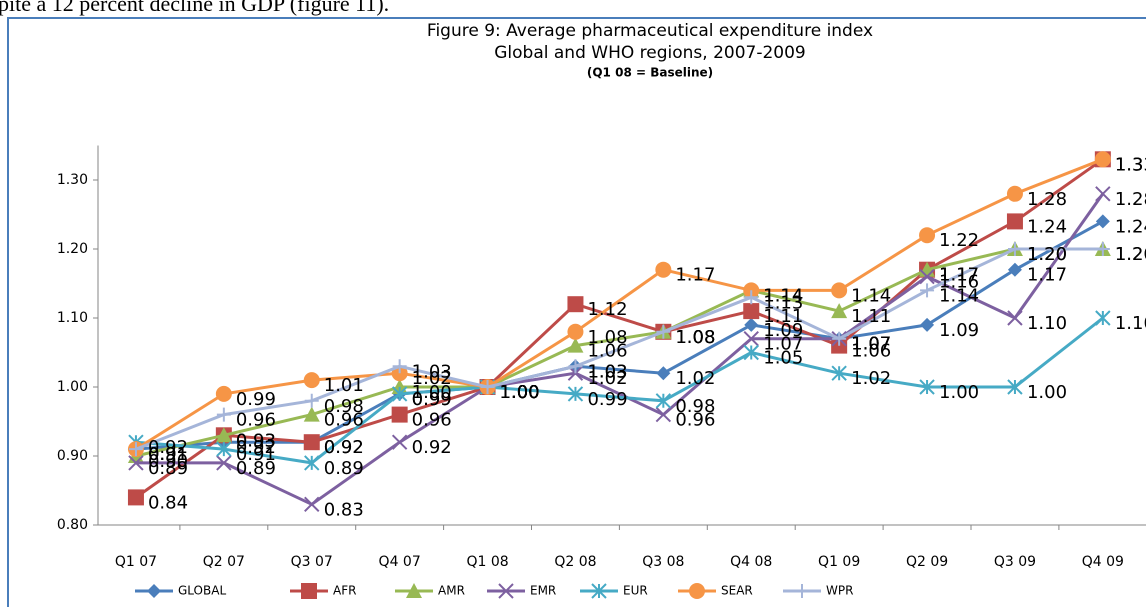  What do you see at coordinates (650, 73) in the screenshot?
I see `chart-note: (Q1 08 = Baseline)` at bounding box center [650, 73].